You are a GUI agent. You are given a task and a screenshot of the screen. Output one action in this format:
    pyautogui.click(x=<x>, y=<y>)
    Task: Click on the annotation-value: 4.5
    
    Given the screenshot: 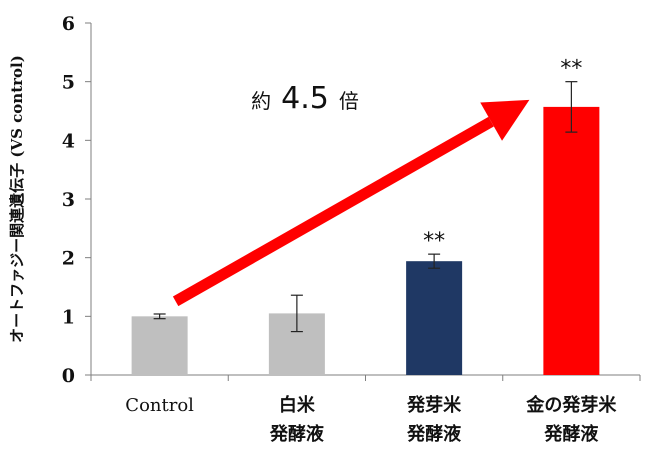 What is the action you would take?
    pyautogui.click(x=305, y=98)
    